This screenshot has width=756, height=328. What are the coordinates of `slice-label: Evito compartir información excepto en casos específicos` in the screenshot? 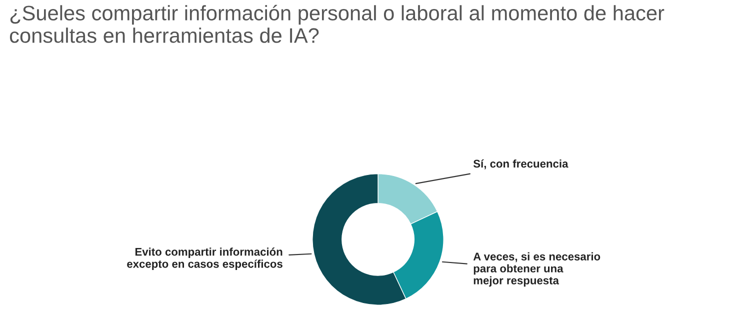 It's located at (204, 258).